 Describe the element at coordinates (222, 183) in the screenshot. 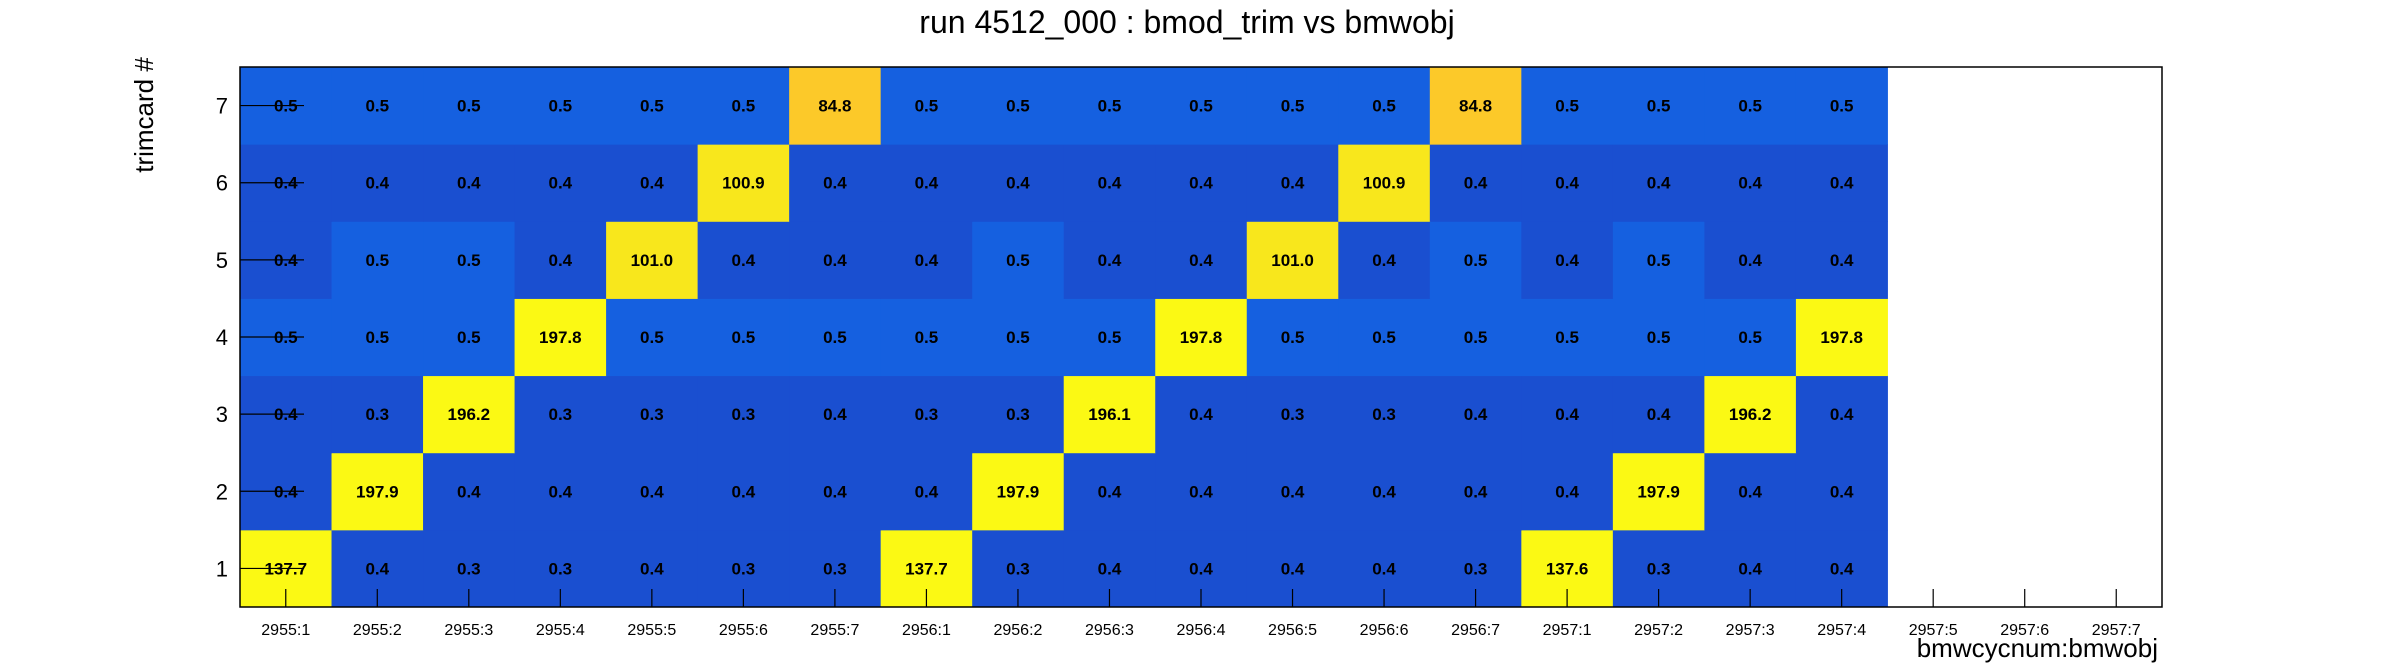

I see `y-tick-label: 6` at that location.